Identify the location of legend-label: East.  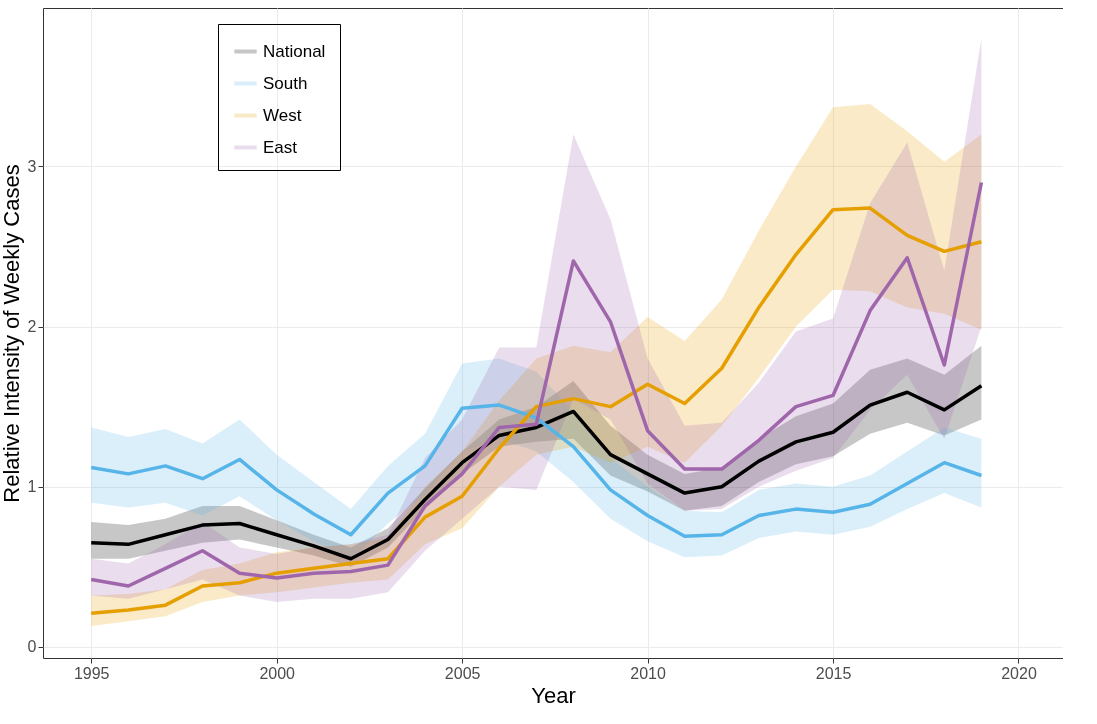
(280, 147).